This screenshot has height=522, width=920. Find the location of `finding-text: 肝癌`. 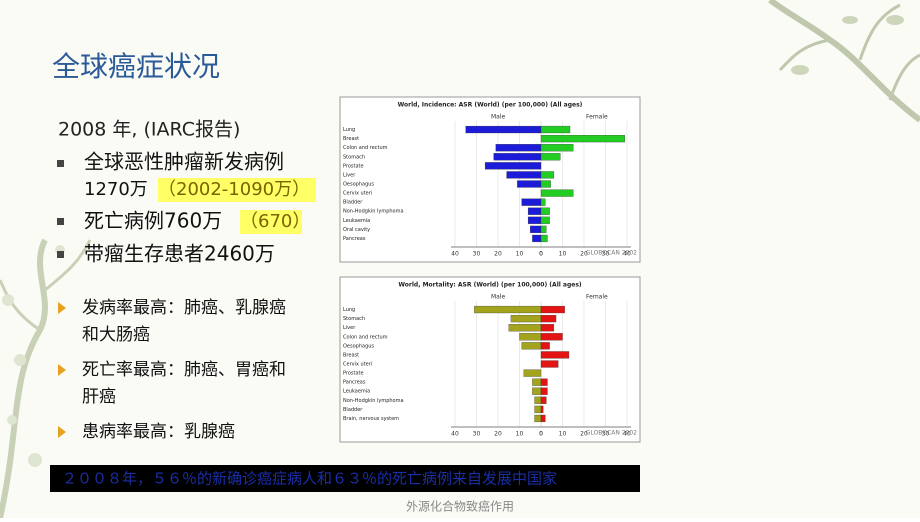

finding-text: 肝癌 is located at coordinates (99, 397).